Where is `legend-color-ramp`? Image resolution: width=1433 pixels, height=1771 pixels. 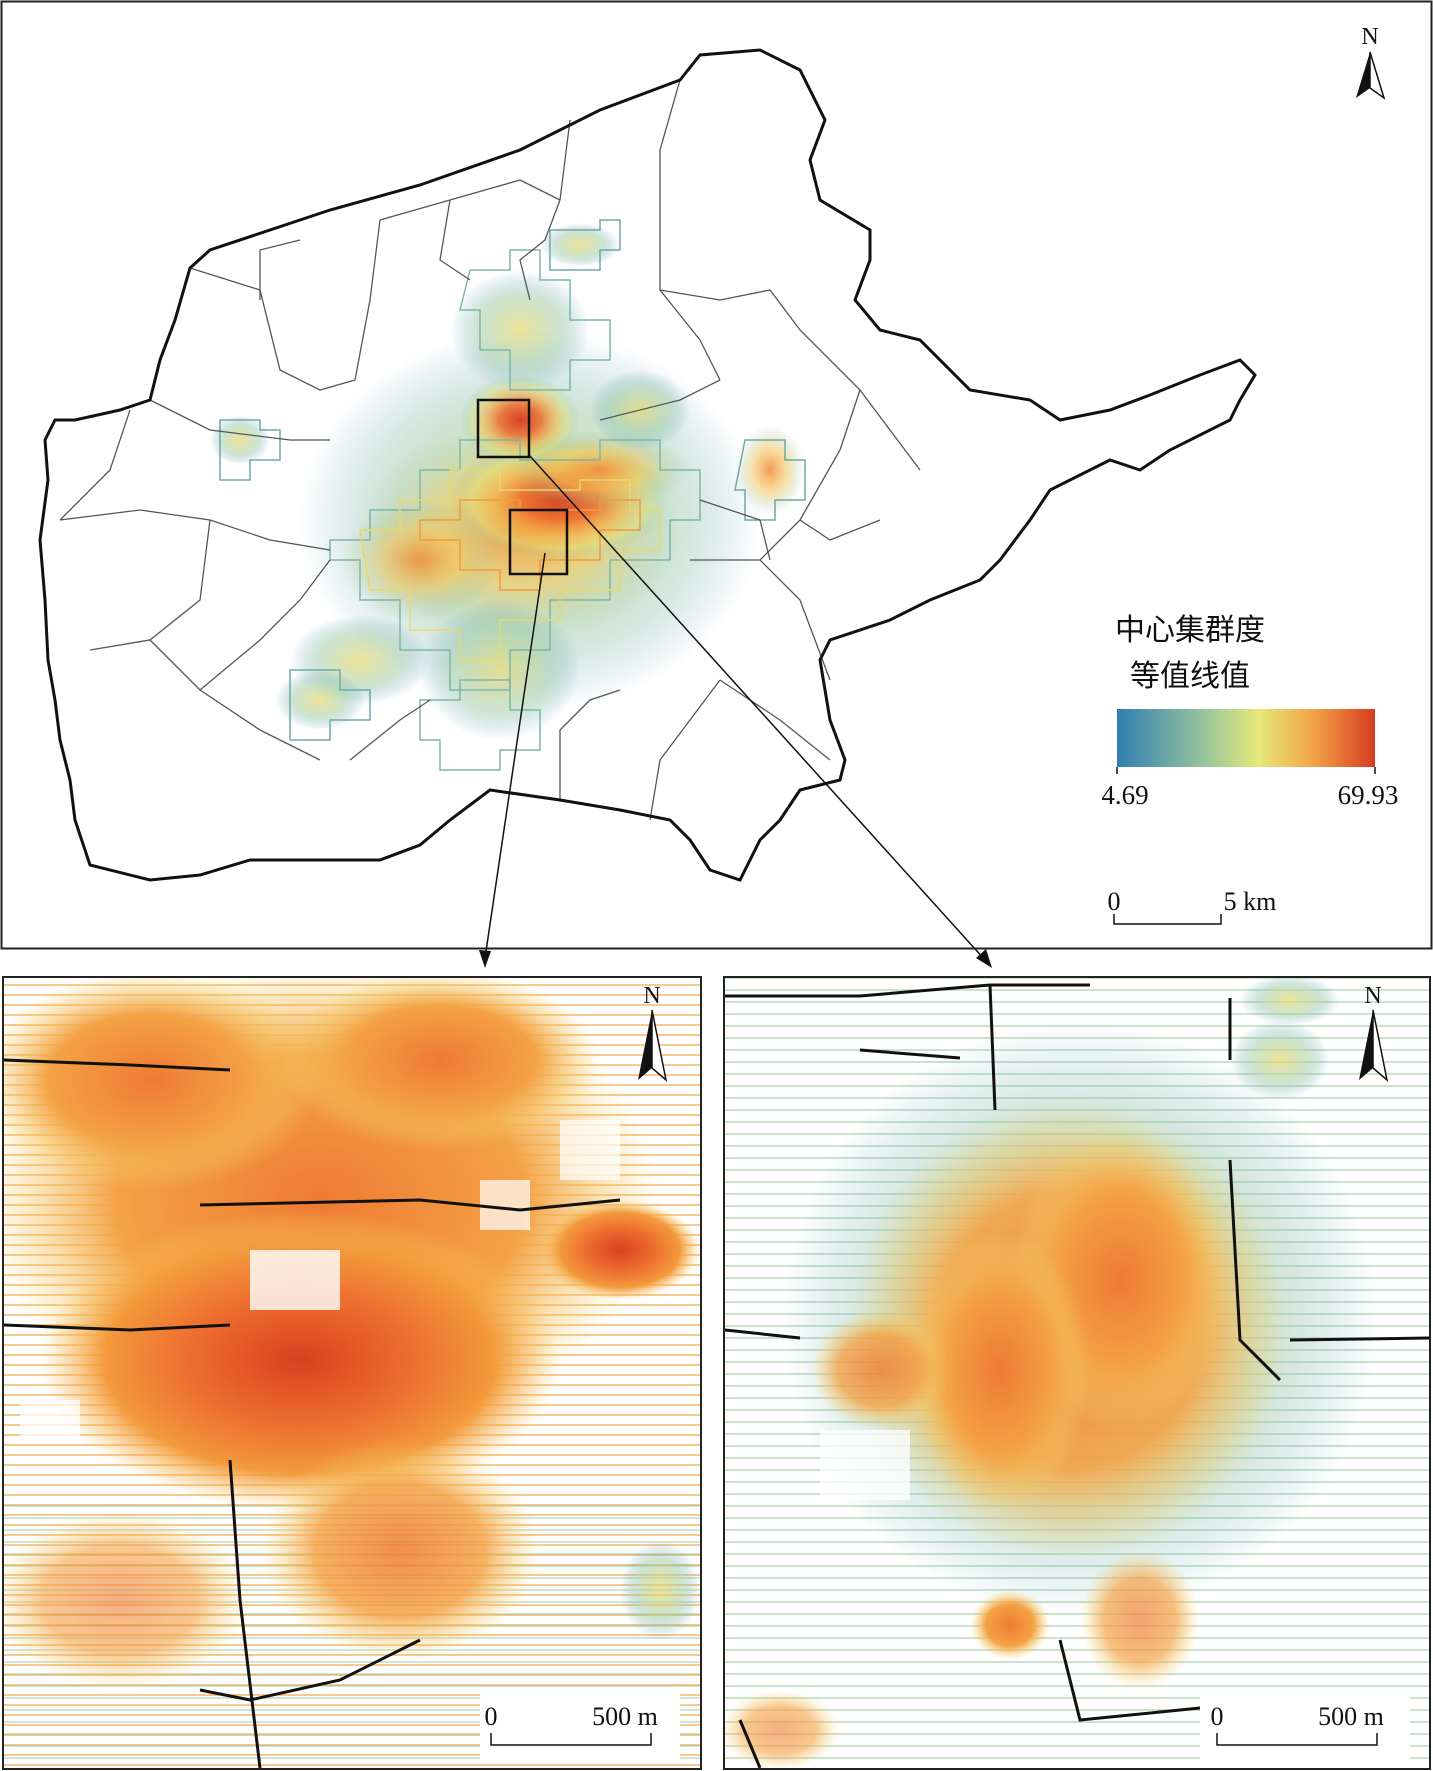
legend-color-ramp is located at coordinates (1246, 738).